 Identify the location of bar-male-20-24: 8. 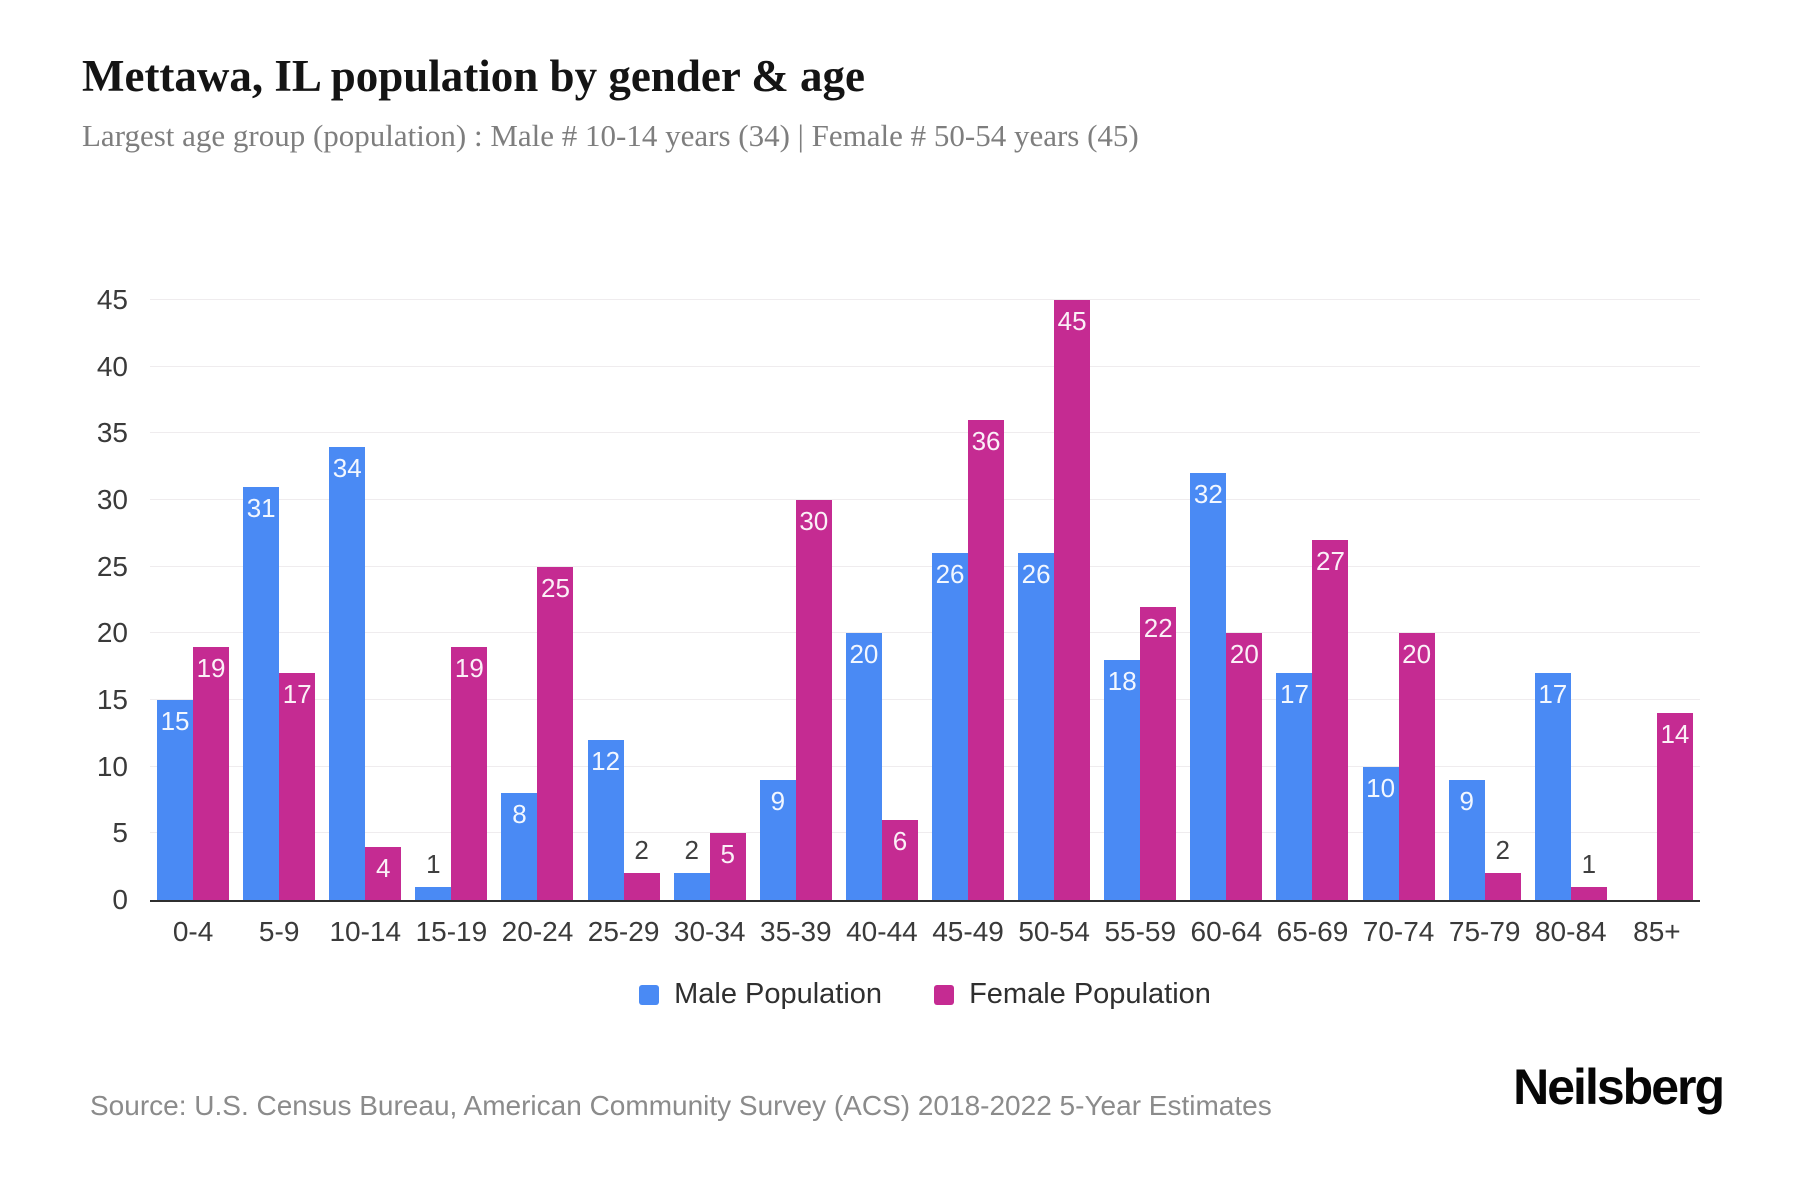
(519, 846).